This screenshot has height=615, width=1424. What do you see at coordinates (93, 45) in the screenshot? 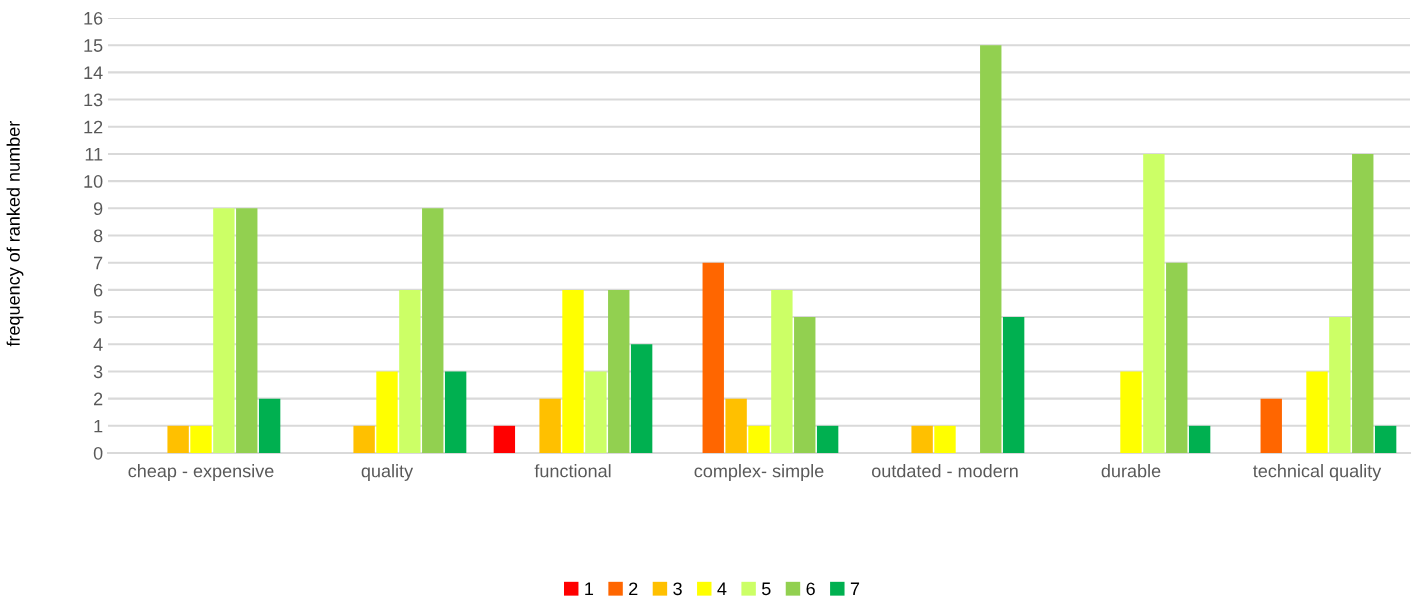
I see `y-tick-label: 15` at bounding box center [93, 45].